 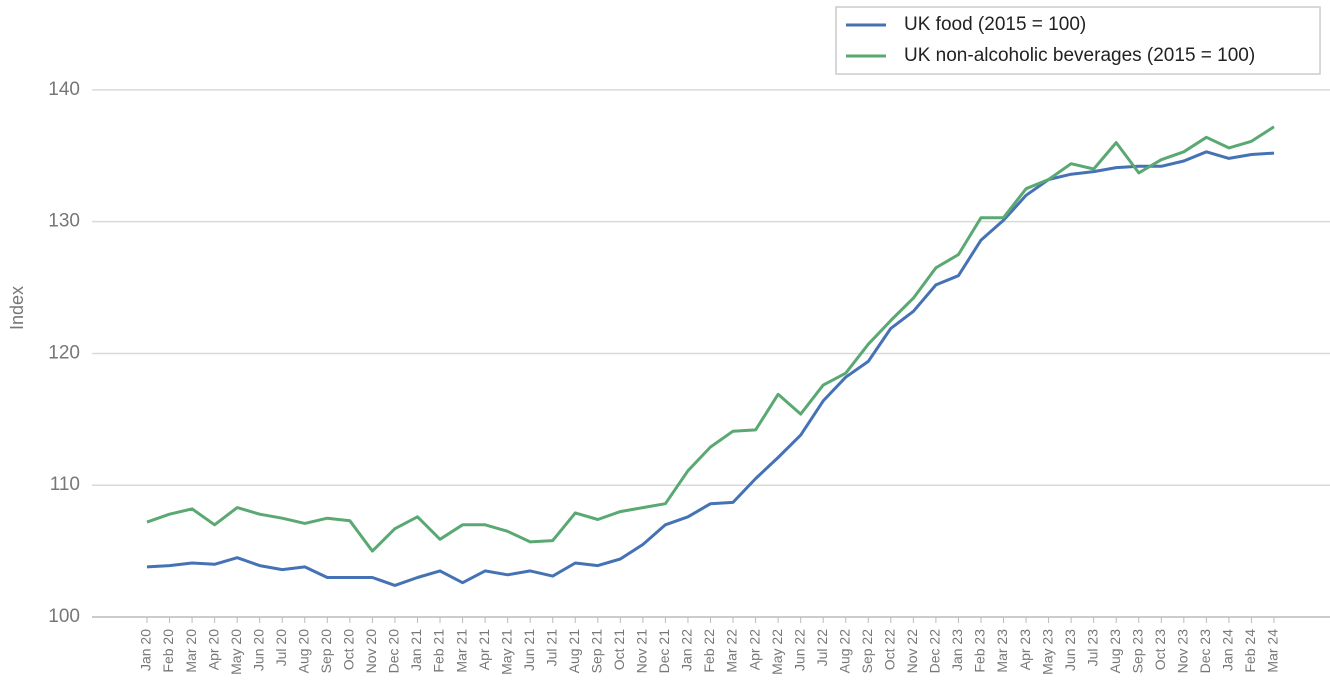 I want to click on legend-box, so click(x=1078, y=40).